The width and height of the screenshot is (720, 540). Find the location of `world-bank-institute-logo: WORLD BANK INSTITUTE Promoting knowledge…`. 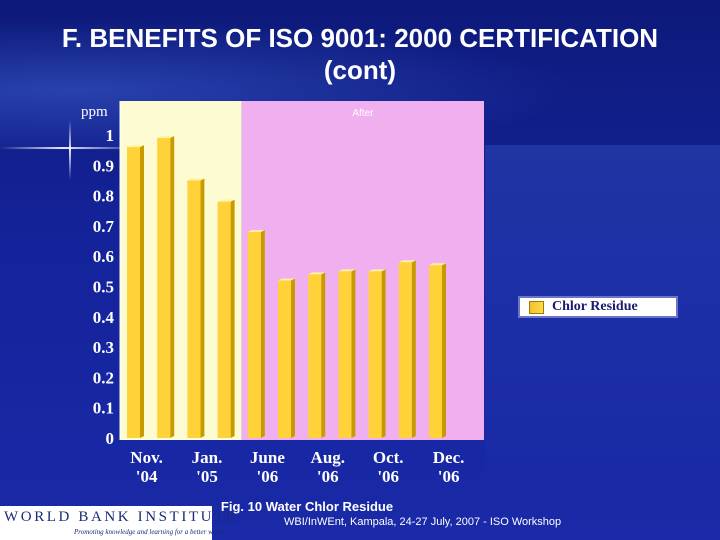

world-bank-institute-logo: WORLD BANK INSTITUTE Promoting knowledge… is located at coordinates (117, 523).